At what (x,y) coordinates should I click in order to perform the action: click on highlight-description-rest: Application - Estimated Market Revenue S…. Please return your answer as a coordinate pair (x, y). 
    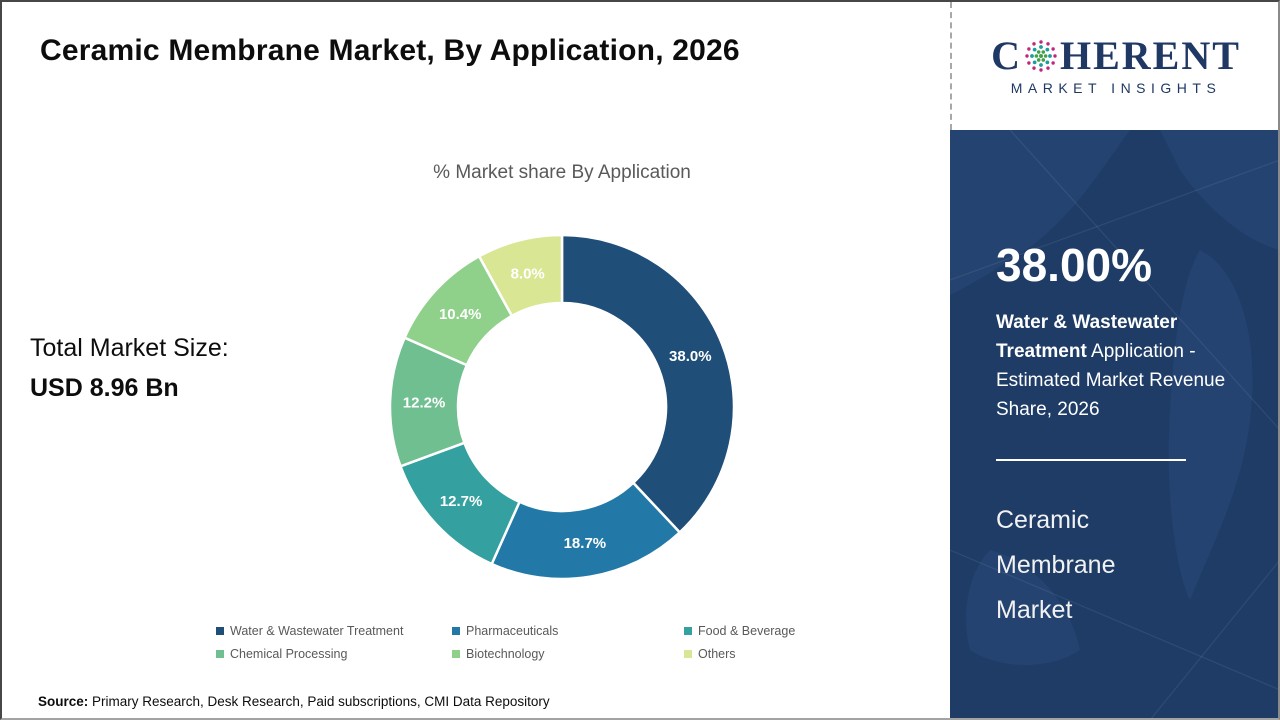
    Looking at the image, I should click on (1111, 380).